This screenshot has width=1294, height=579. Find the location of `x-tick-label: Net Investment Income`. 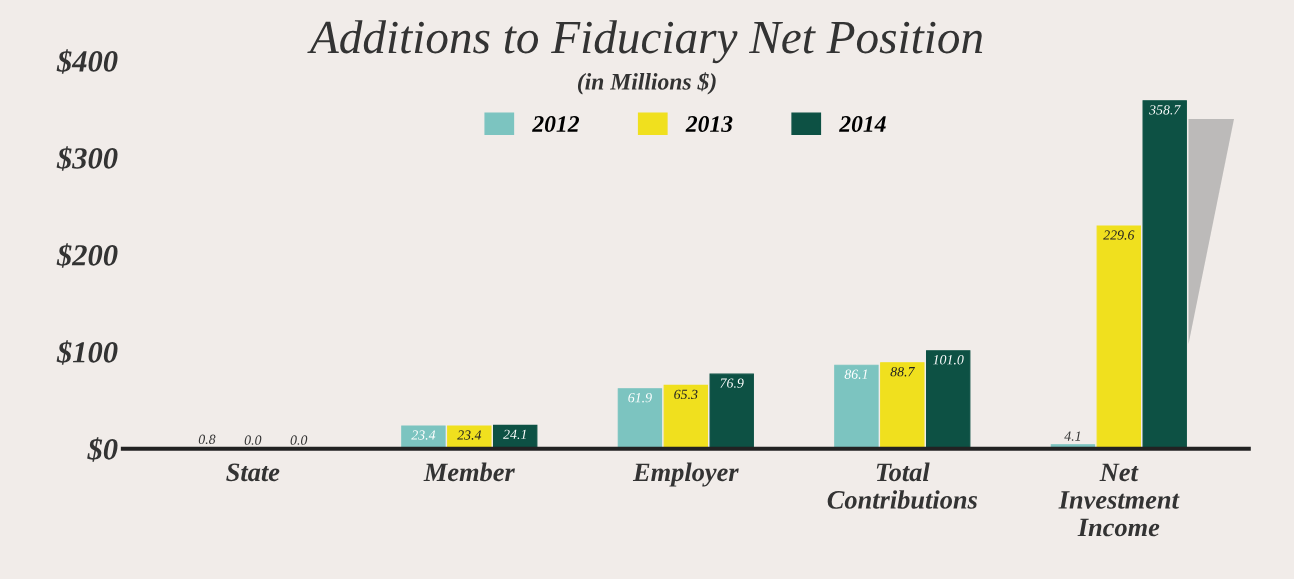

x-tick-label: Net Investment Income is located at coordinates (1119, 500).